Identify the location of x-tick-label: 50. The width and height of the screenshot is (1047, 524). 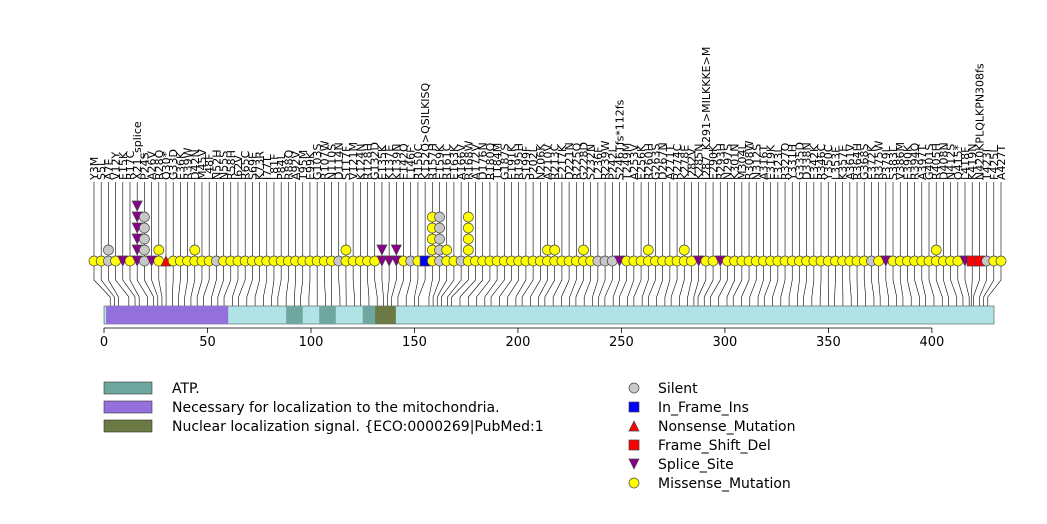
(207, 342).